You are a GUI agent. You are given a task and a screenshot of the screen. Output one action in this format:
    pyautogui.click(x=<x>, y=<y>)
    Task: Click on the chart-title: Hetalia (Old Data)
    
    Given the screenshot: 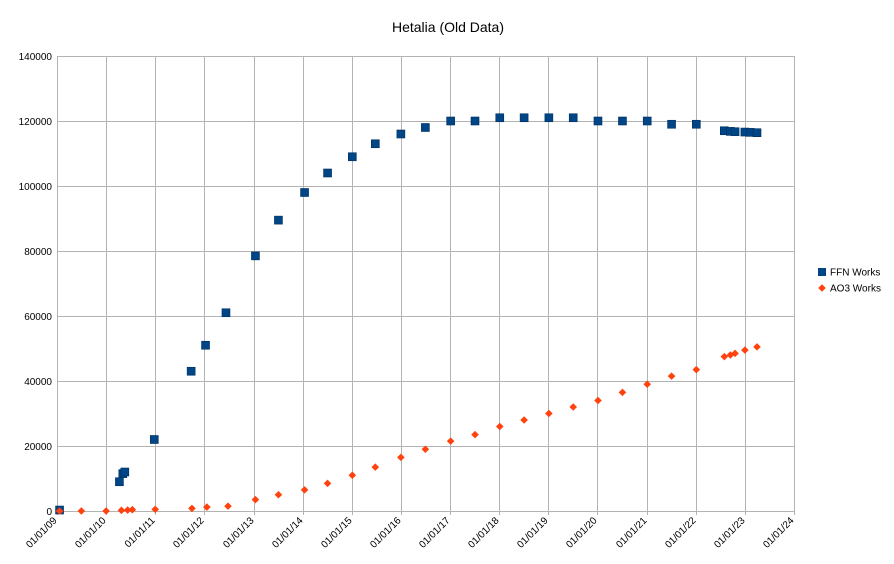 What is the action you would take?
    pyautogui.click(x=448, y=27)
    